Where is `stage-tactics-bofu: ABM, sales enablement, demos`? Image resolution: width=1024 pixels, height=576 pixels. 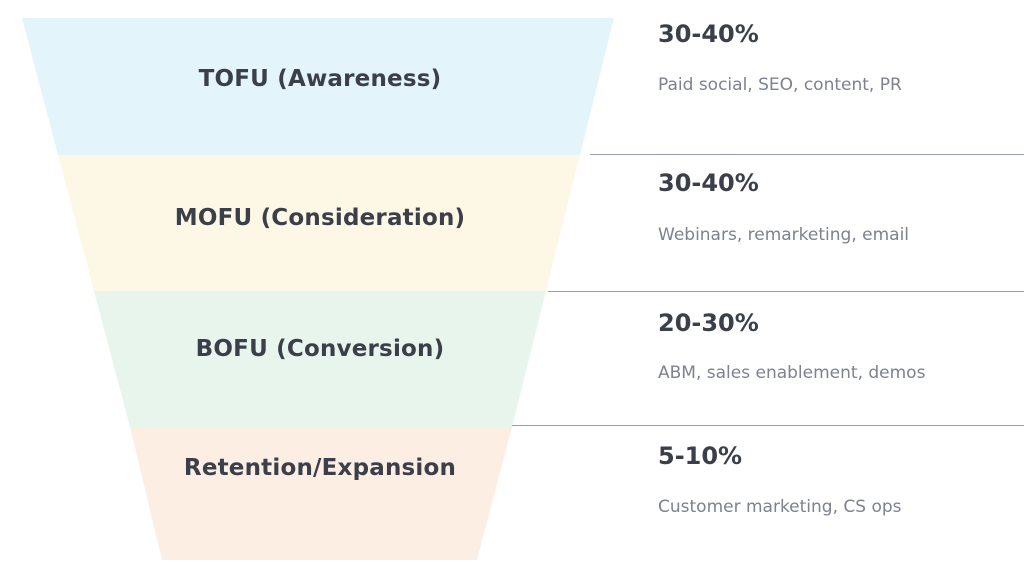 stage-tactics-bofu: ABM, sales enablement, demos is located at coordinates (792, 373).